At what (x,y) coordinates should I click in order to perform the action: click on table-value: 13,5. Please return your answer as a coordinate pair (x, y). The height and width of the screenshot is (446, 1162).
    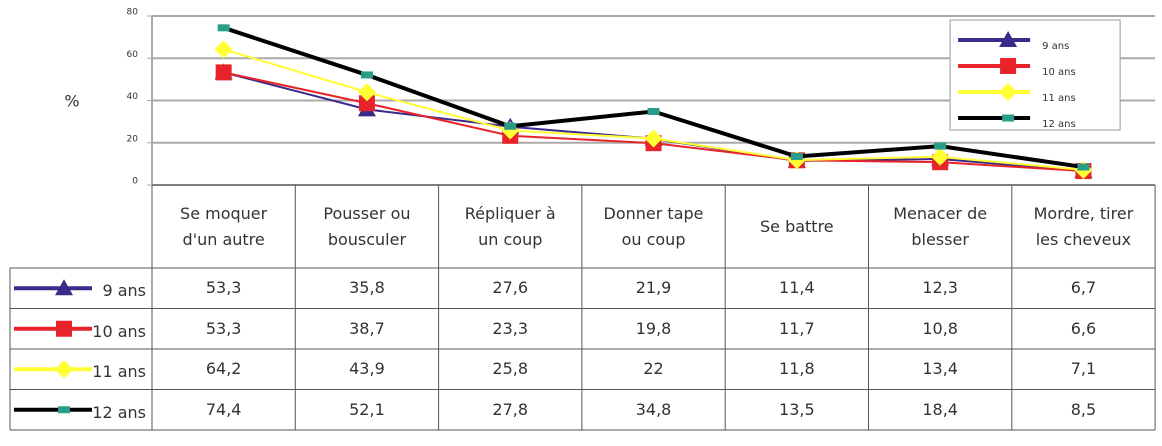
    Looking at the image, I should click on (796, 410).